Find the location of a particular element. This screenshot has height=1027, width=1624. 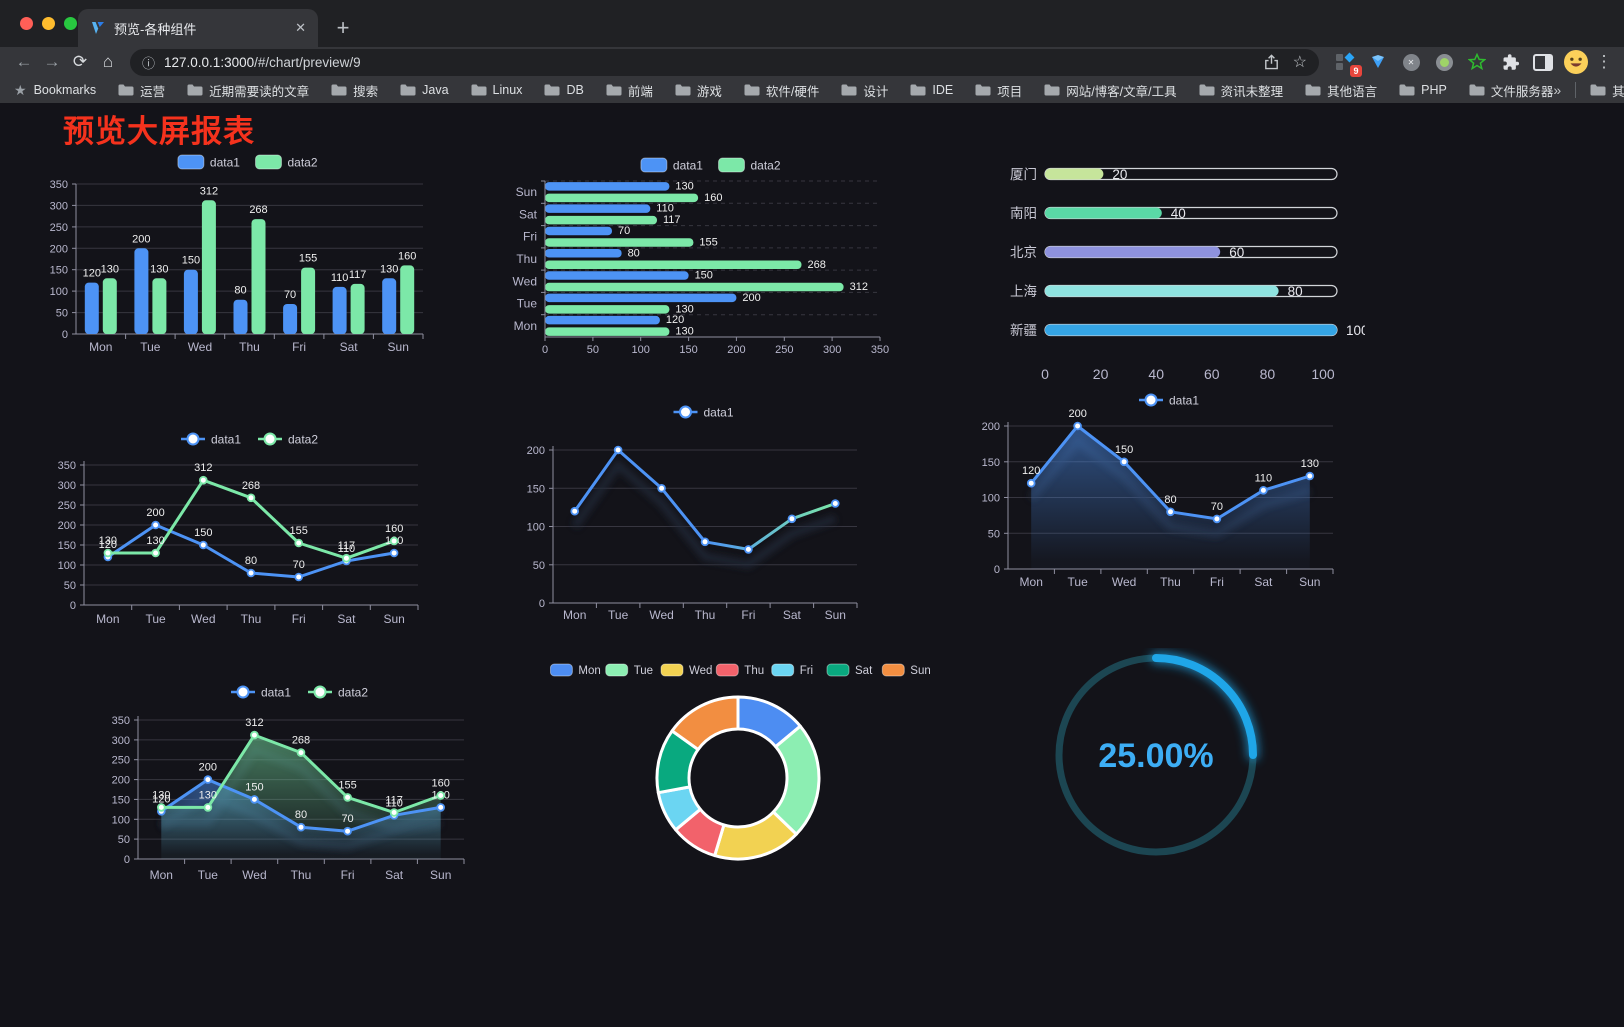

profile-avatar is located at coordinates (1576, 62).